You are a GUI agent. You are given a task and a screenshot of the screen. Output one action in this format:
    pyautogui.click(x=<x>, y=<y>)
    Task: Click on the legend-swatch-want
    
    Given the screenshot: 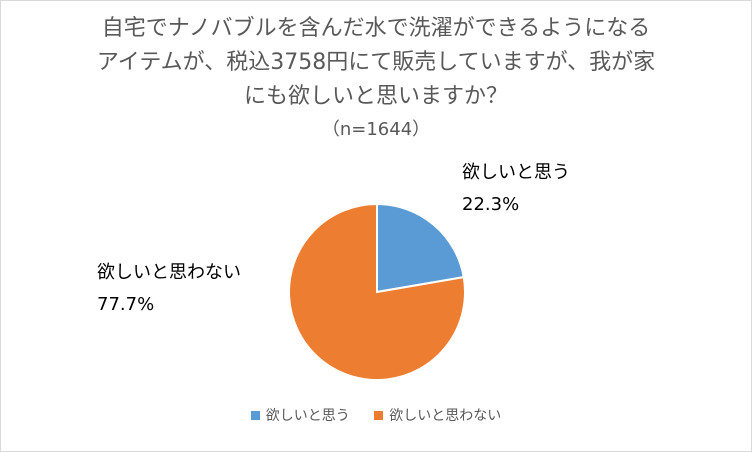 What is the action you would take?
    pyautogui.click(x=255, y=415)
    